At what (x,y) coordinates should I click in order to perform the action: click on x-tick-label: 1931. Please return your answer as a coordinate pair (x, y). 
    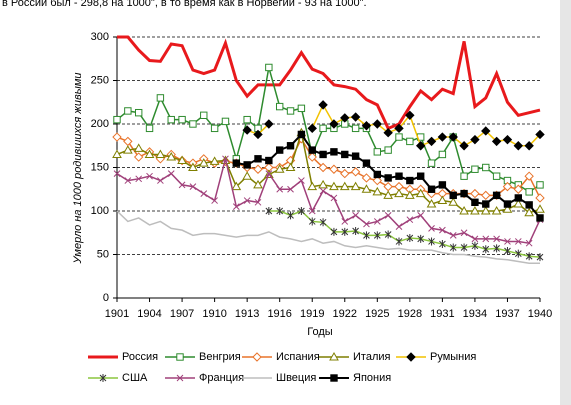
    Looking at the image, I should click on (442, 314).